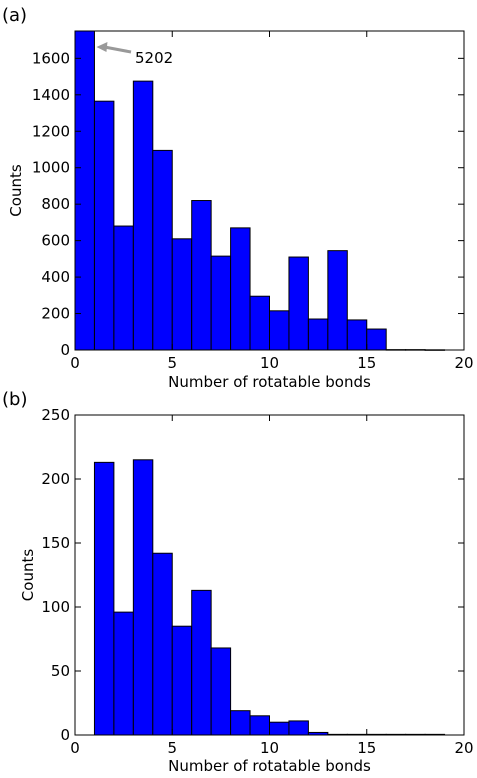  I want to click on y-tick-label: 50, so click(60, 671).